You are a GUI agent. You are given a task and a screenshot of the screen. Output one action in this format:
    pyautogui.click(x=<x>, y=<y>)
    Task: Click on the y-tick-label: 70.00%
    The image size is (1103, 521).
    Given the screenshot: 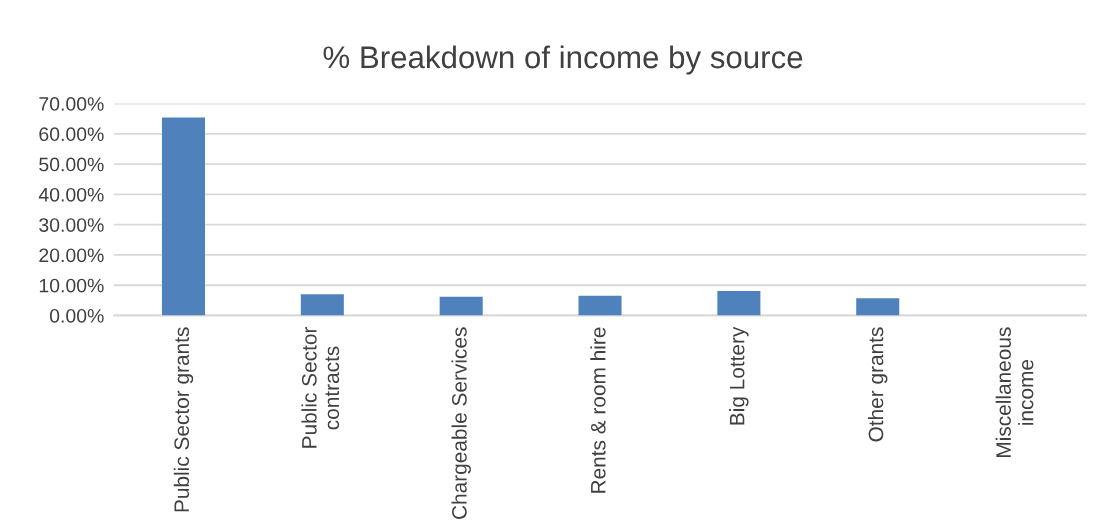 What is the action you would take?
    pyautogui.click(x=71, y=104)
    